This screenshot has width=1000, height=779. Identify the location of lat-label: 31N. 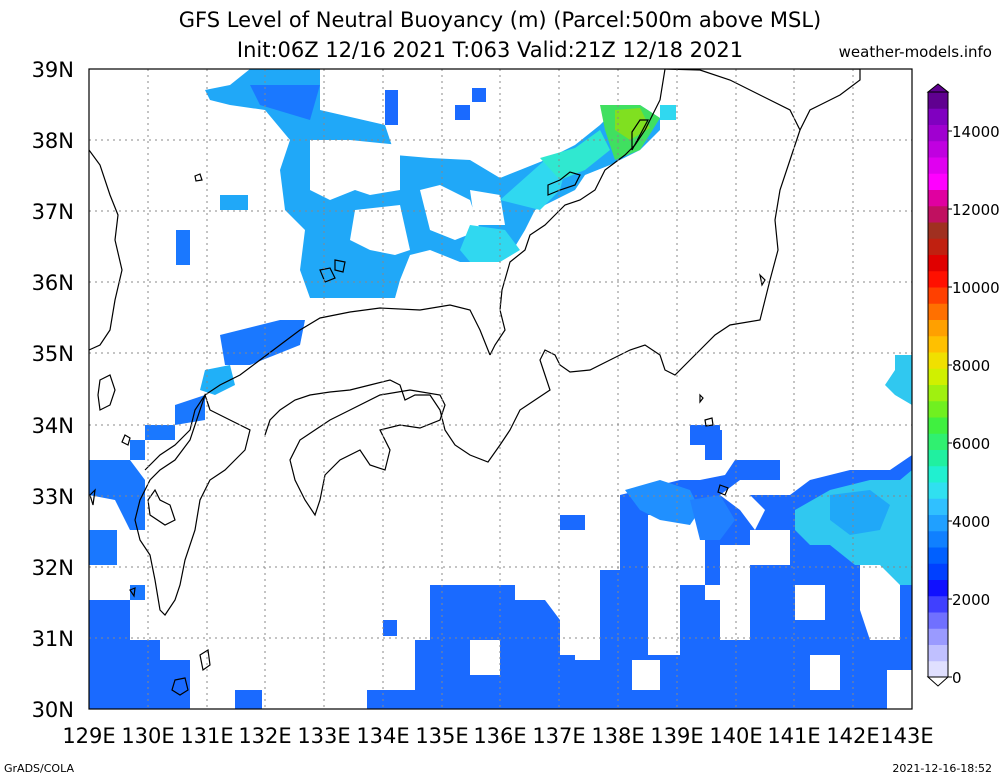
(53, 639).